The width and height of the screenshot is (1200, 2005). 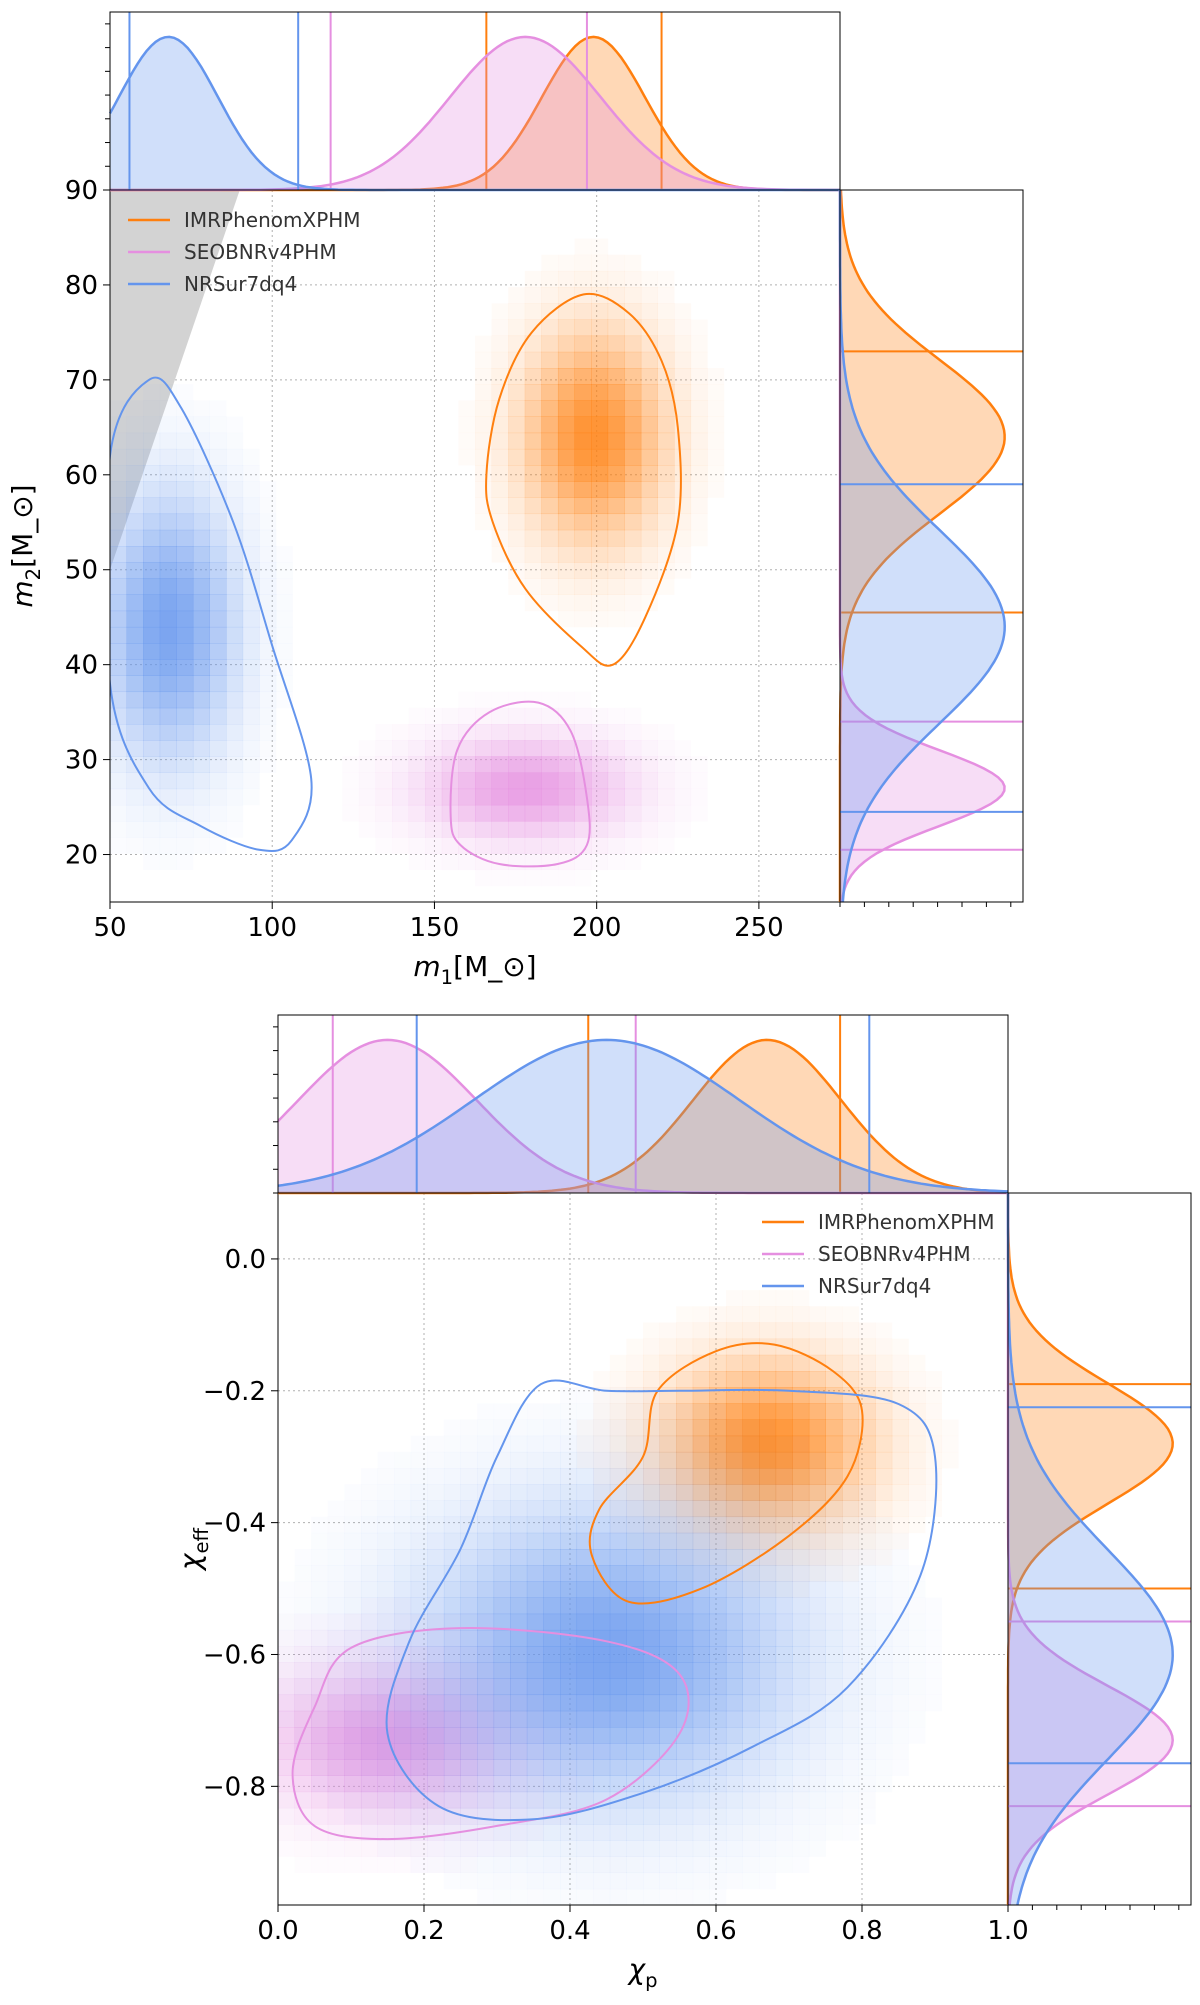 What do you see at coordinates (922, 546) in the screenshot?
I see `right-marginal-curve-nrsur7dq4` at bounding box center [922, 546].